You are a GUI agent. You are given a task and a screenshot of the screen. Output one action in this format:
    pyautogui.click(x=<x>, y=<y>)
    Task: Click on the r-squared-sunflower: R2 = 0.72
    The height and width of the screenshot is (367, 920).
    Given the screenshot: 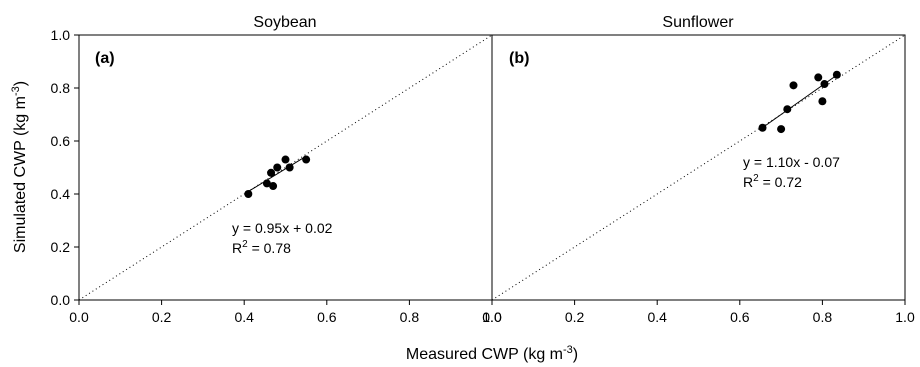 What is the action you would take?
    pyautogui.click(x=772, y=181)
    